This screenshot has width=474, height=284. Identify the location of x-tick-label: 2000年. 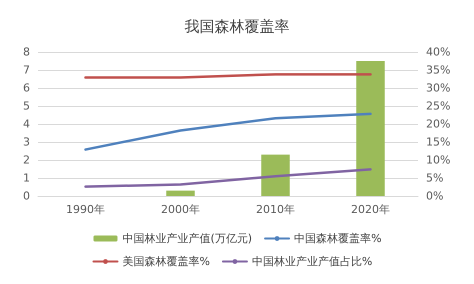
(180, 209).